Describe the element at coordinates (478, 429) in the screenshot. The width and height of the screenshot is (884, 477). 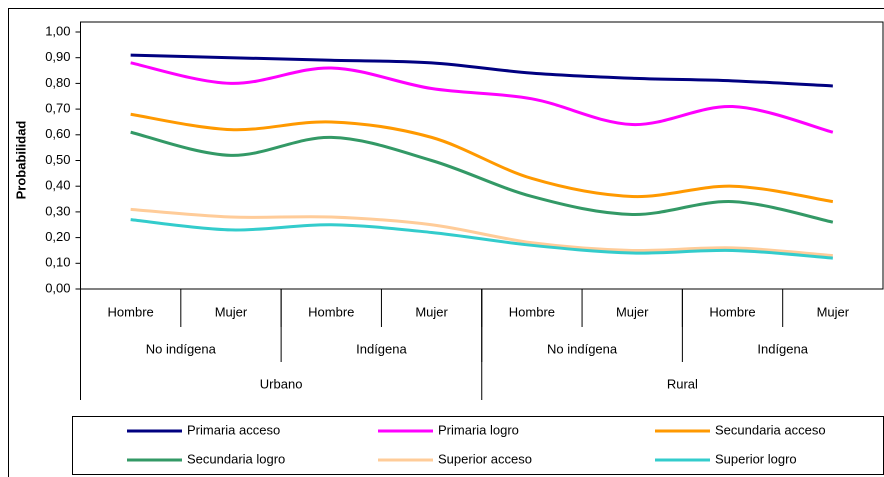
I see `legend-label: Primaria logro` at that location.